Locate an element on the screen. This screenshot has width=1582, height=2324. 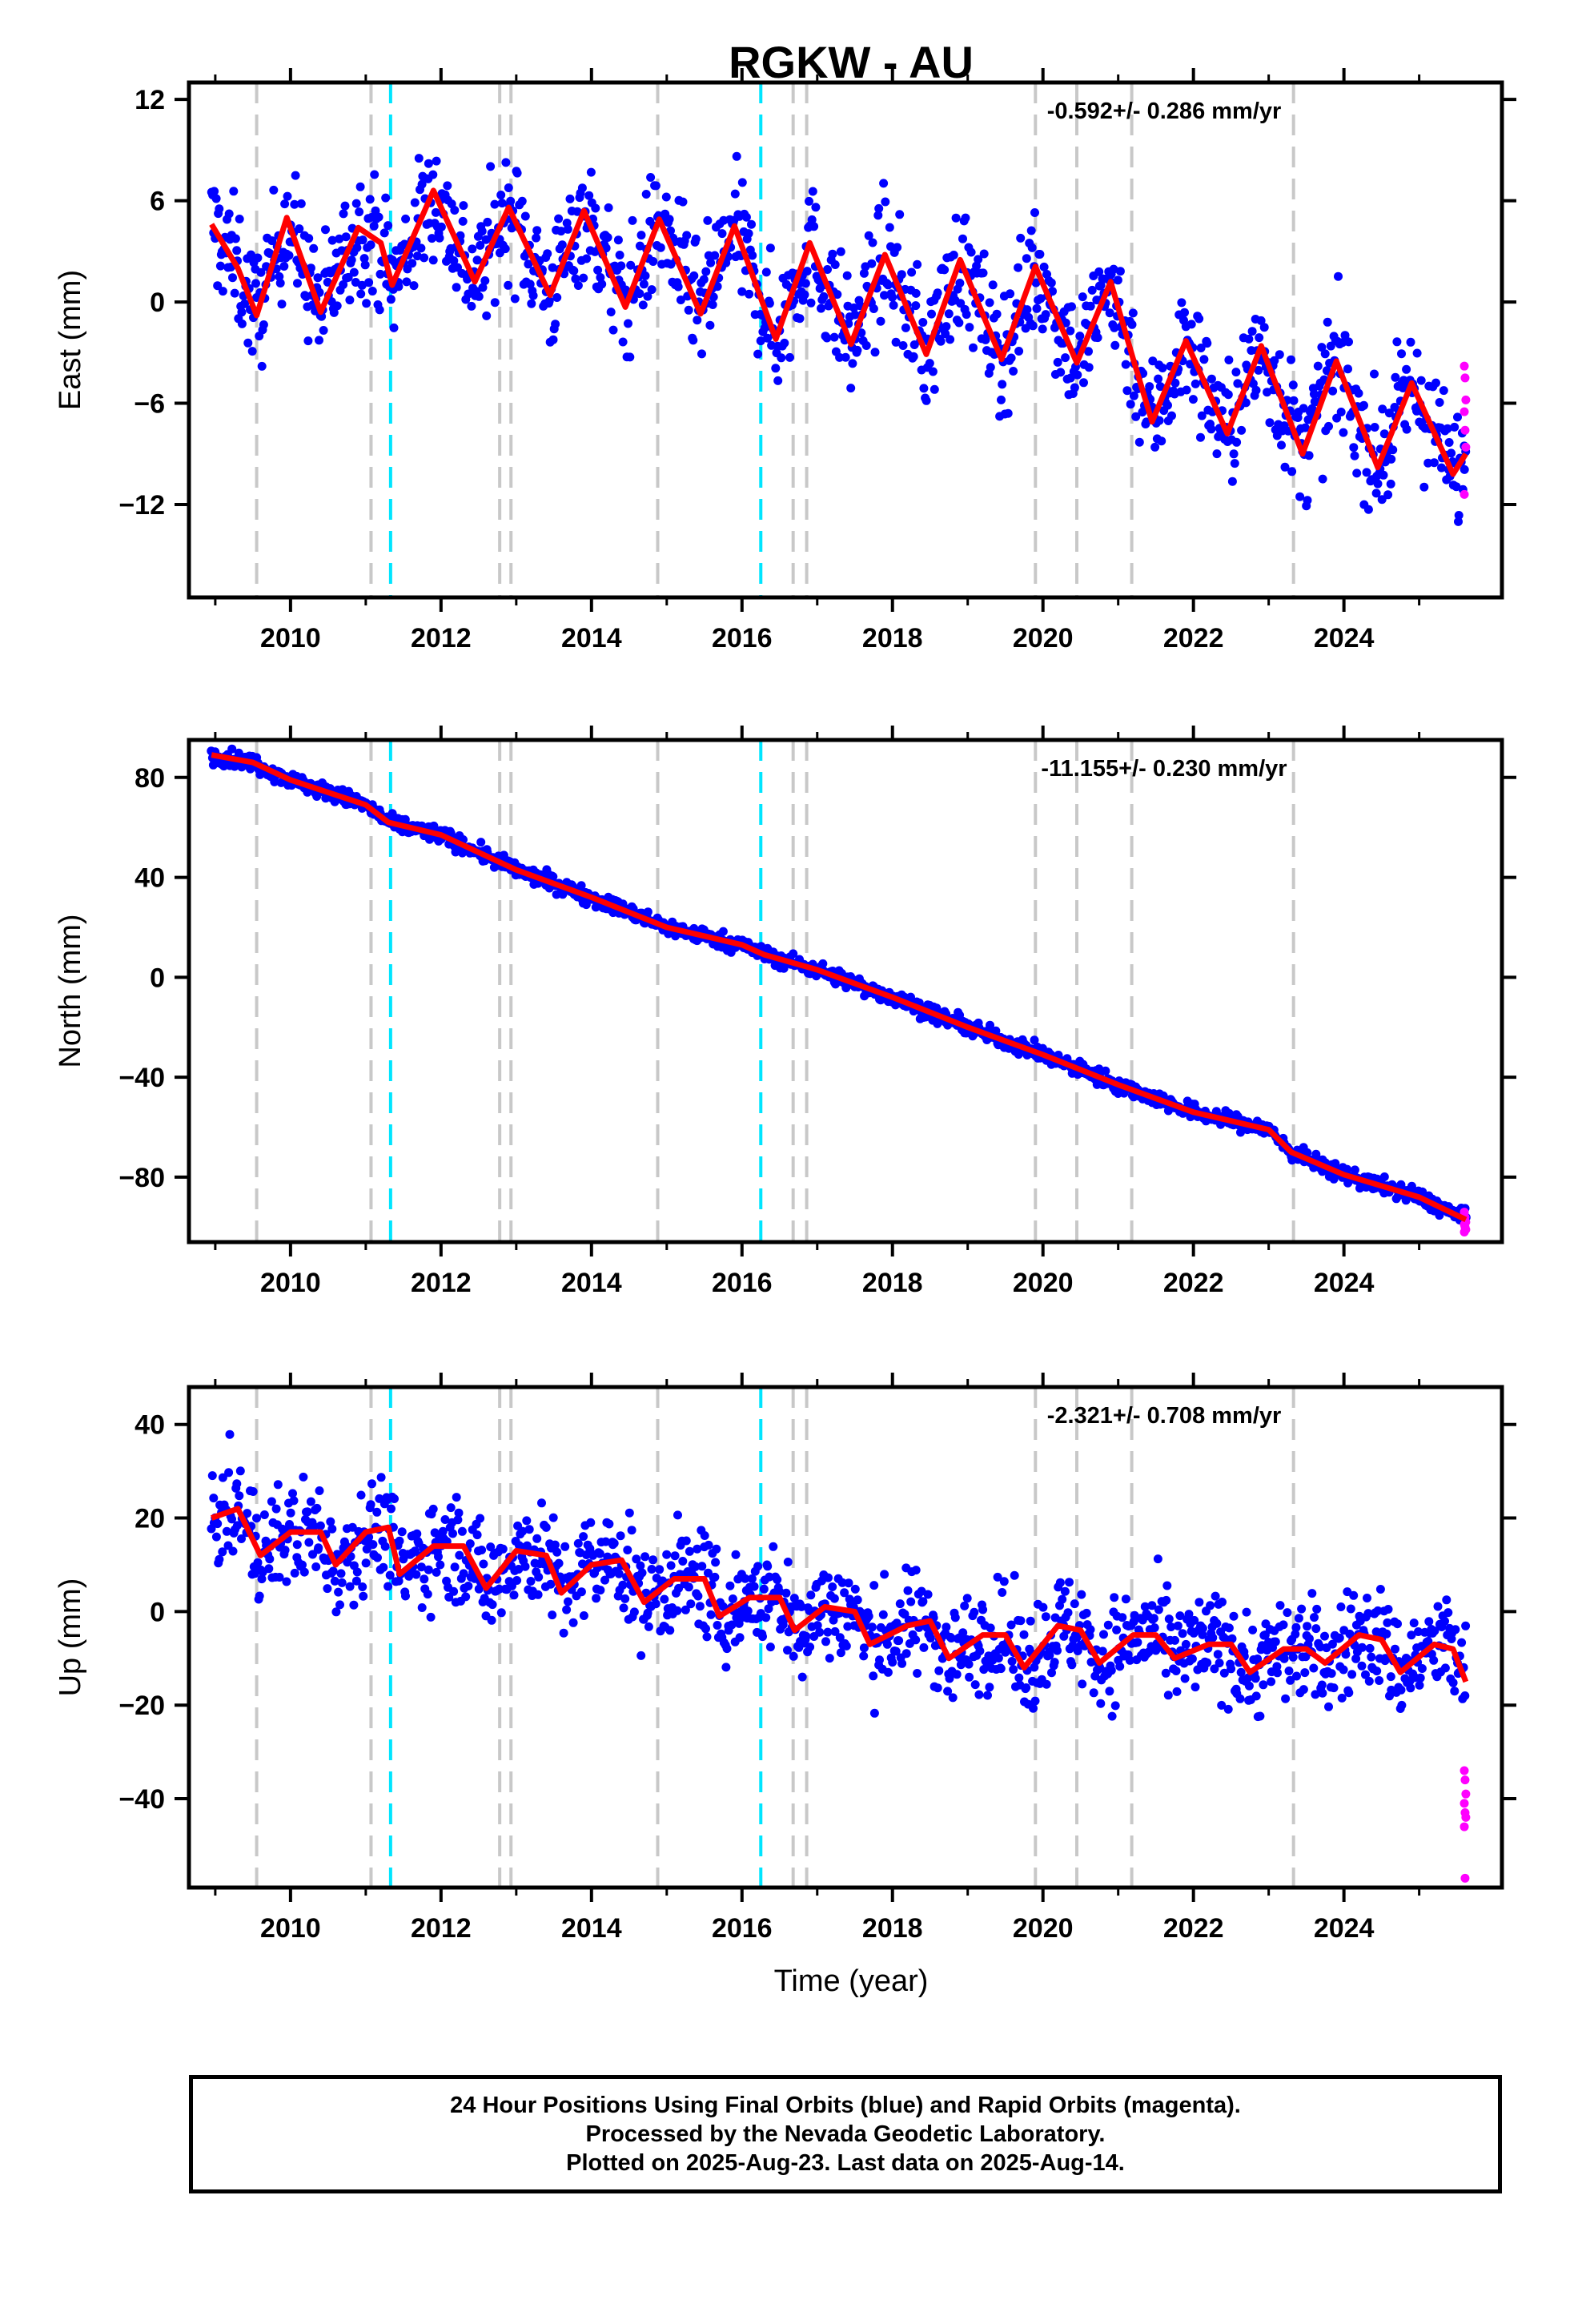
chart-title: RGKW - AU is located at coordinates (851, 62).